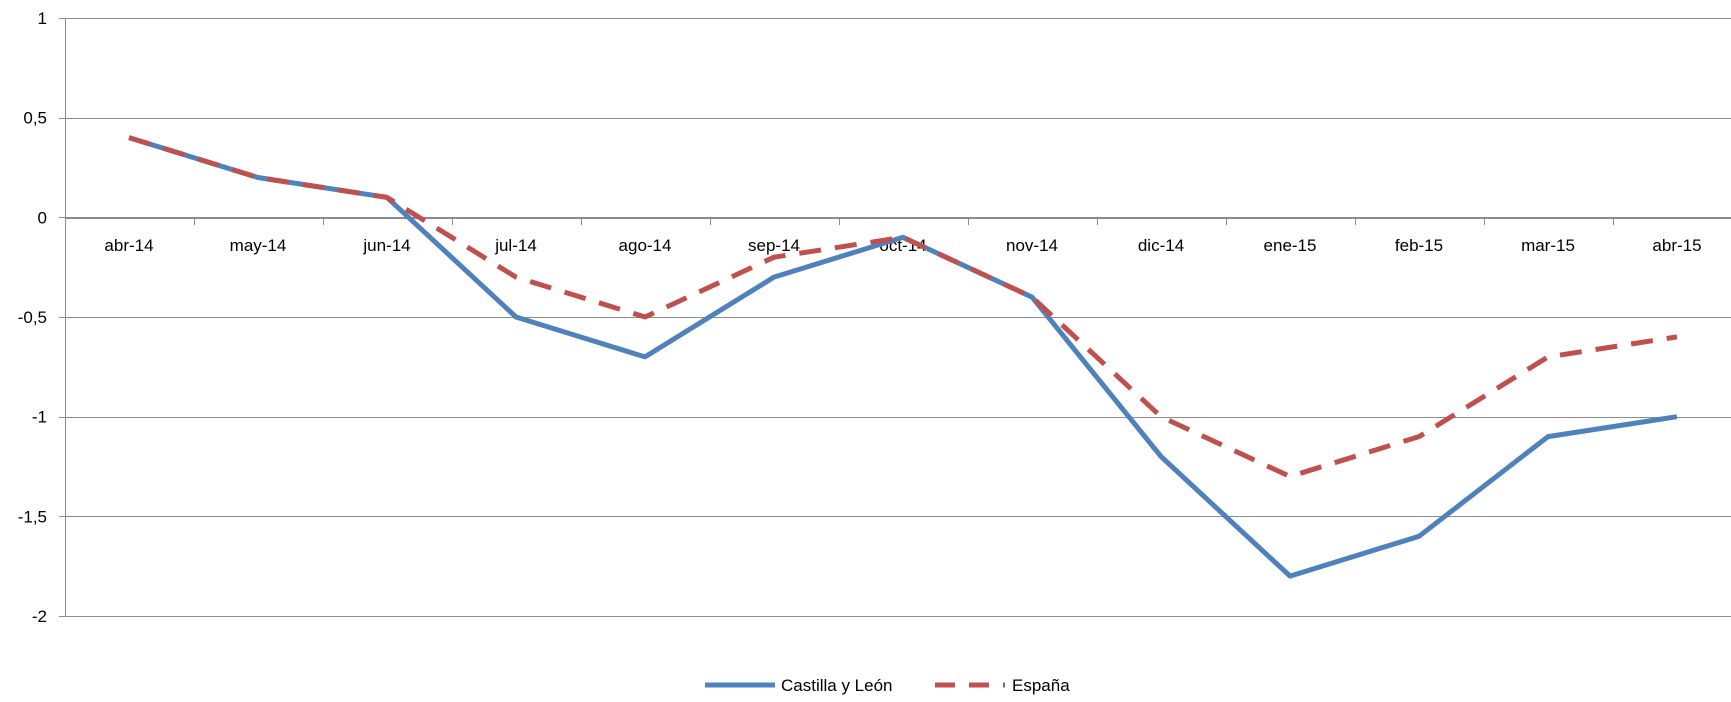 The image size is (1731, 702). I want to click on x-tick-label-dic-14: dic-14, so click(1161, 245).